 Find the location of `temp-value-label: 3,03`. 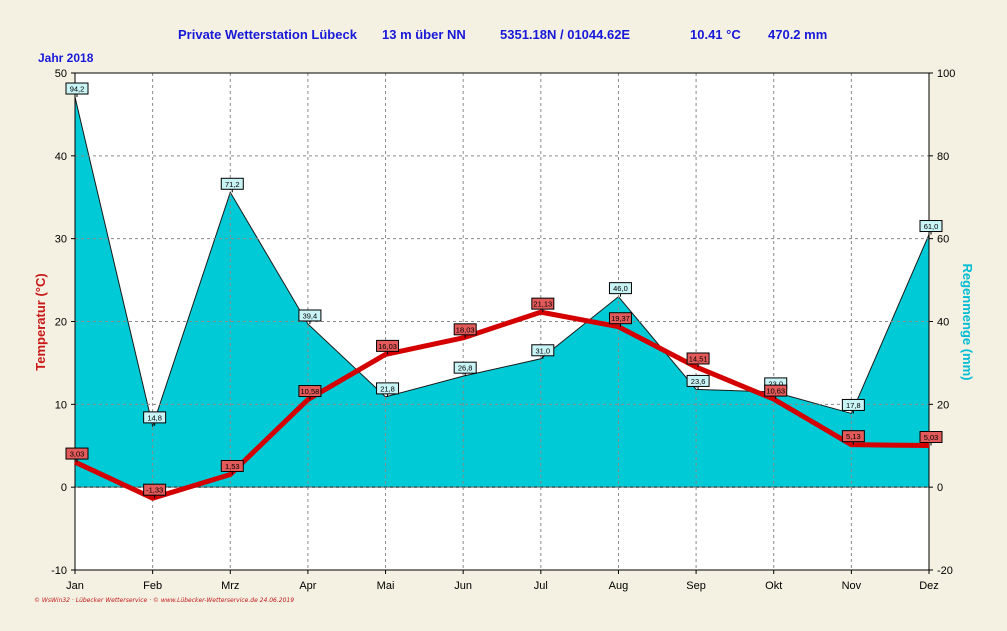

temp-value-label: 3,03 is located at coordinates (77, 455).